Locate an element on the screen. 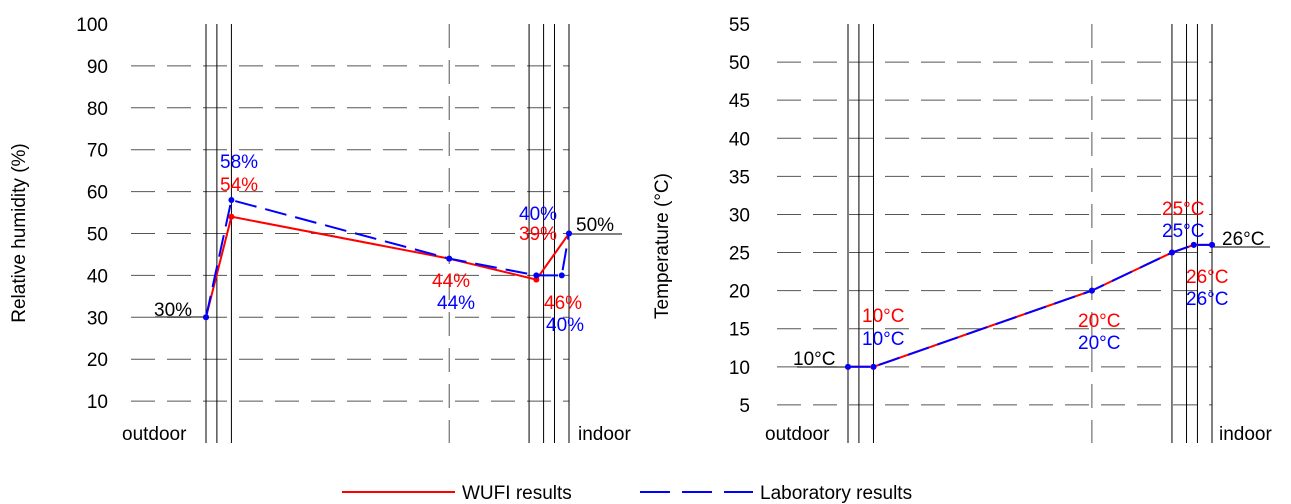 The image size is (1291, 504). humidity-lab-points is located at coordinates (387, 258).